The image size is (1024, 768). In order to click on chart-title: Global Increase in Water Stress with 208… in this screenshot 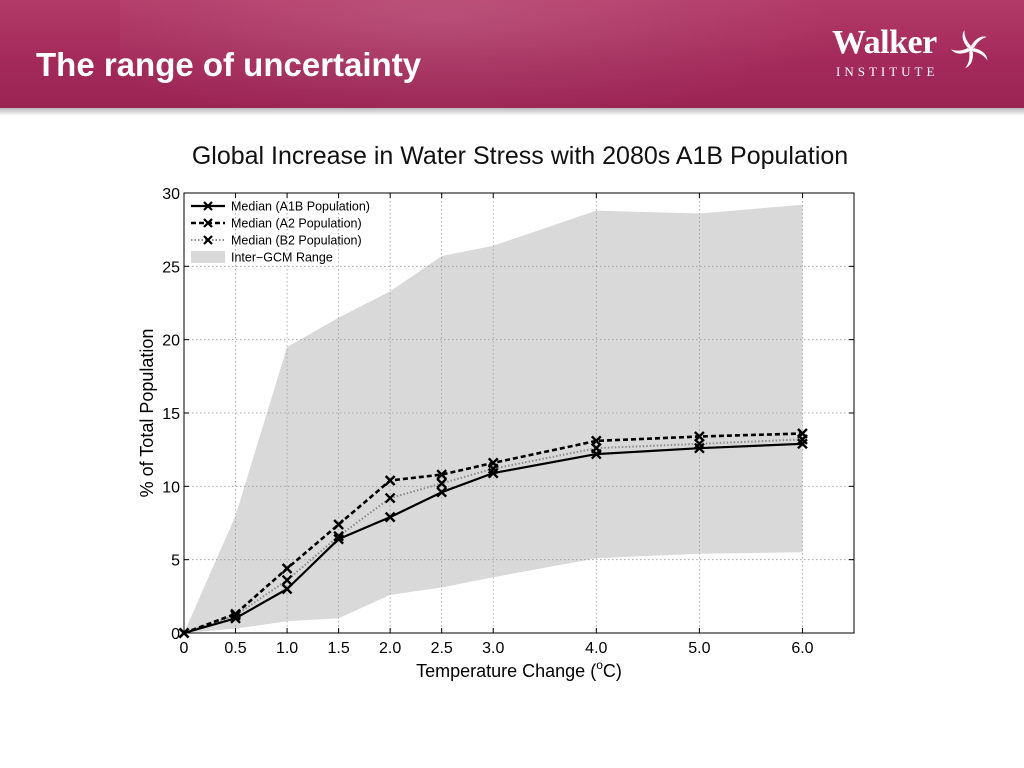, I will do `click(520, 156)`.